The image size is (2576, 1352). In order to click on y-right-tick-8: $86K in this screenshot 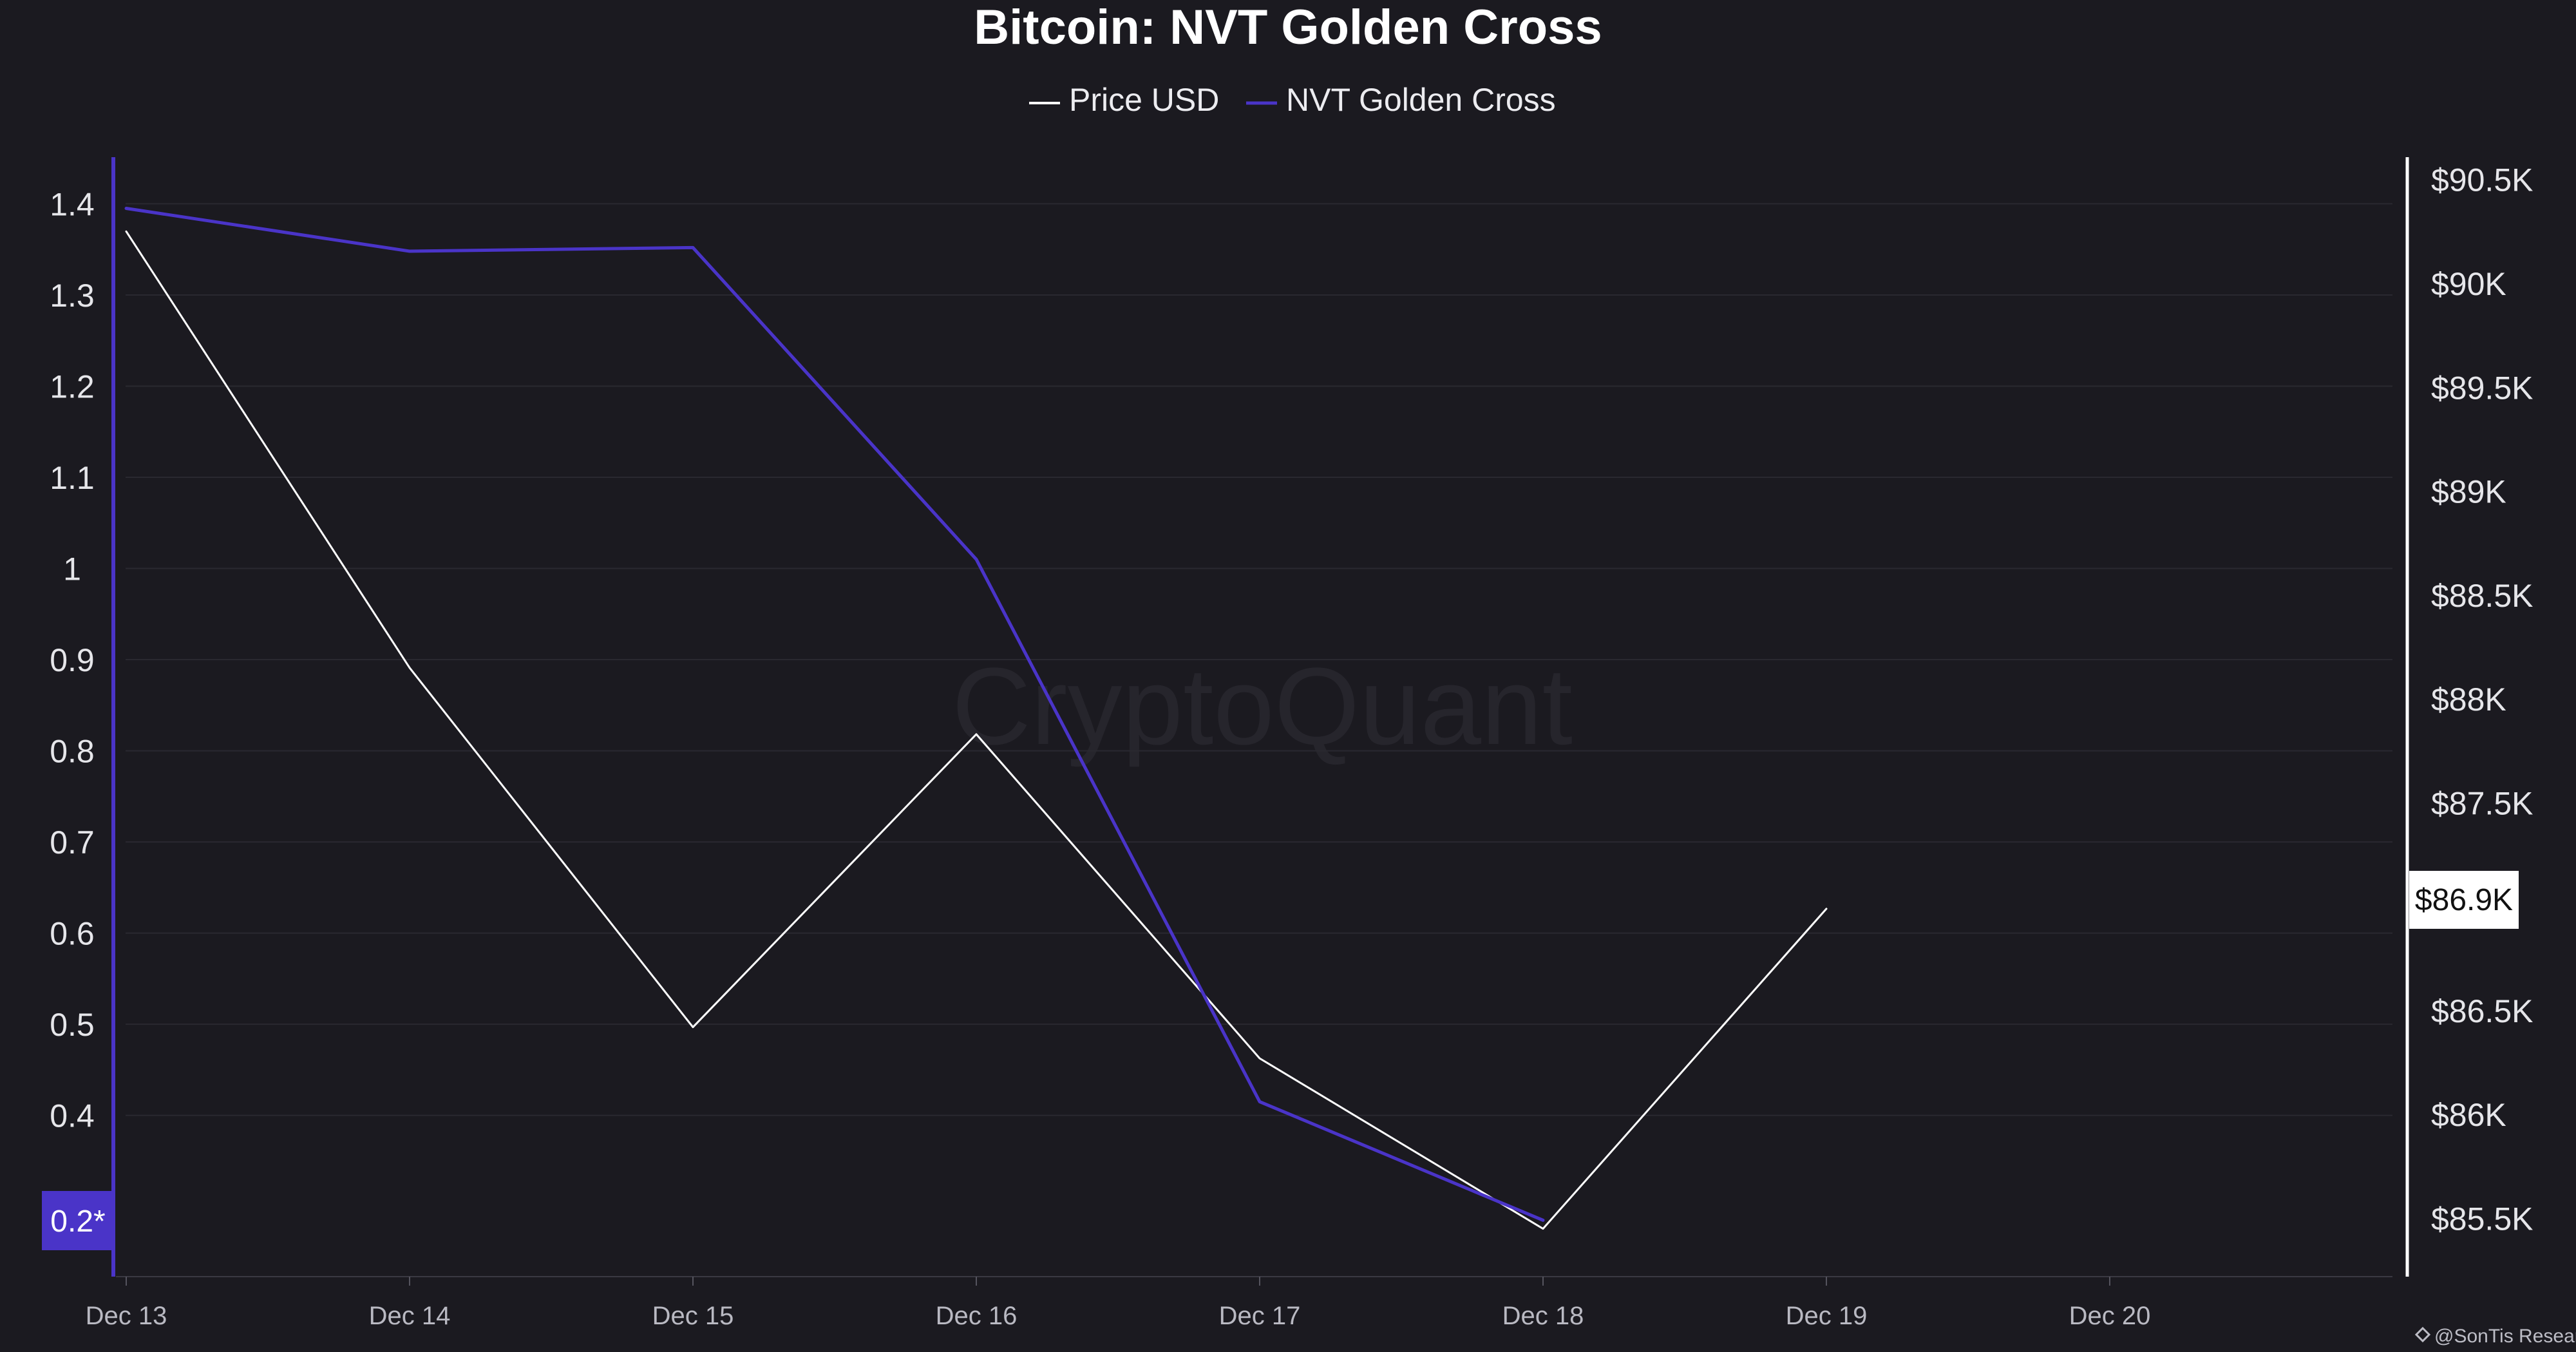, I will do `click(2468, 1115)`.